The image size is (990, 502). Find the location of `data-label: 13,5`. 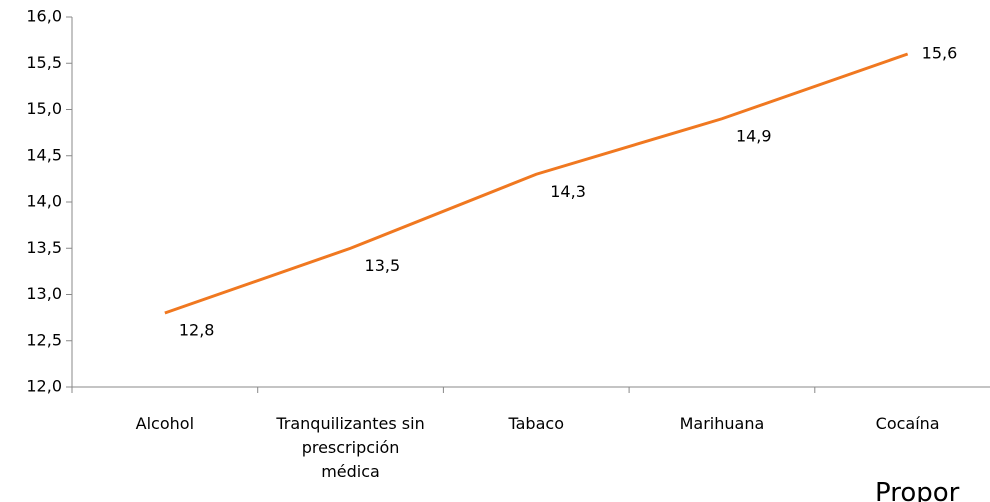

data-label: 13,5 is located at coordinates (383, 265).